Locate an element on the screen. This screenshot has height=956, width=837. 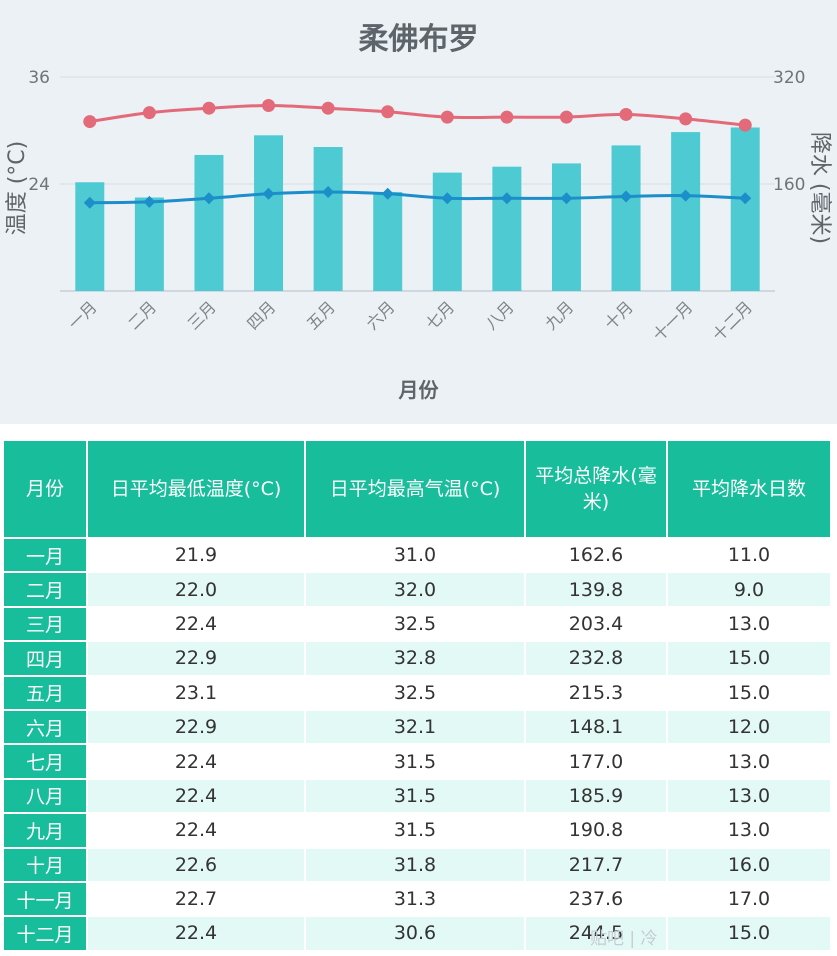
y-right-tick-label: 160 is located at coordinates (789, 185).